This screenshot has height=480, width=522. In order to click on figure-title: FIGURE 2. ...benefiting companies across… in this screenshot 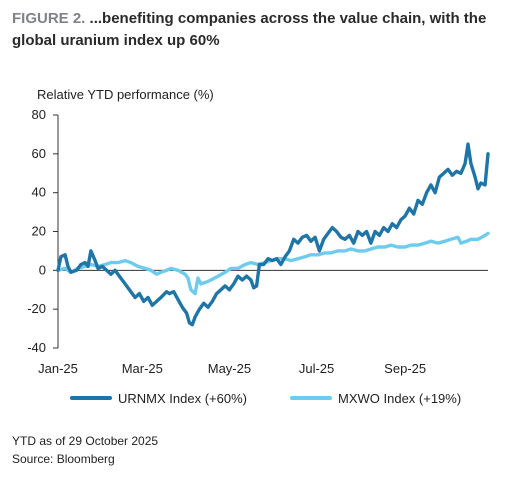, I will do `click(262, 30)`.